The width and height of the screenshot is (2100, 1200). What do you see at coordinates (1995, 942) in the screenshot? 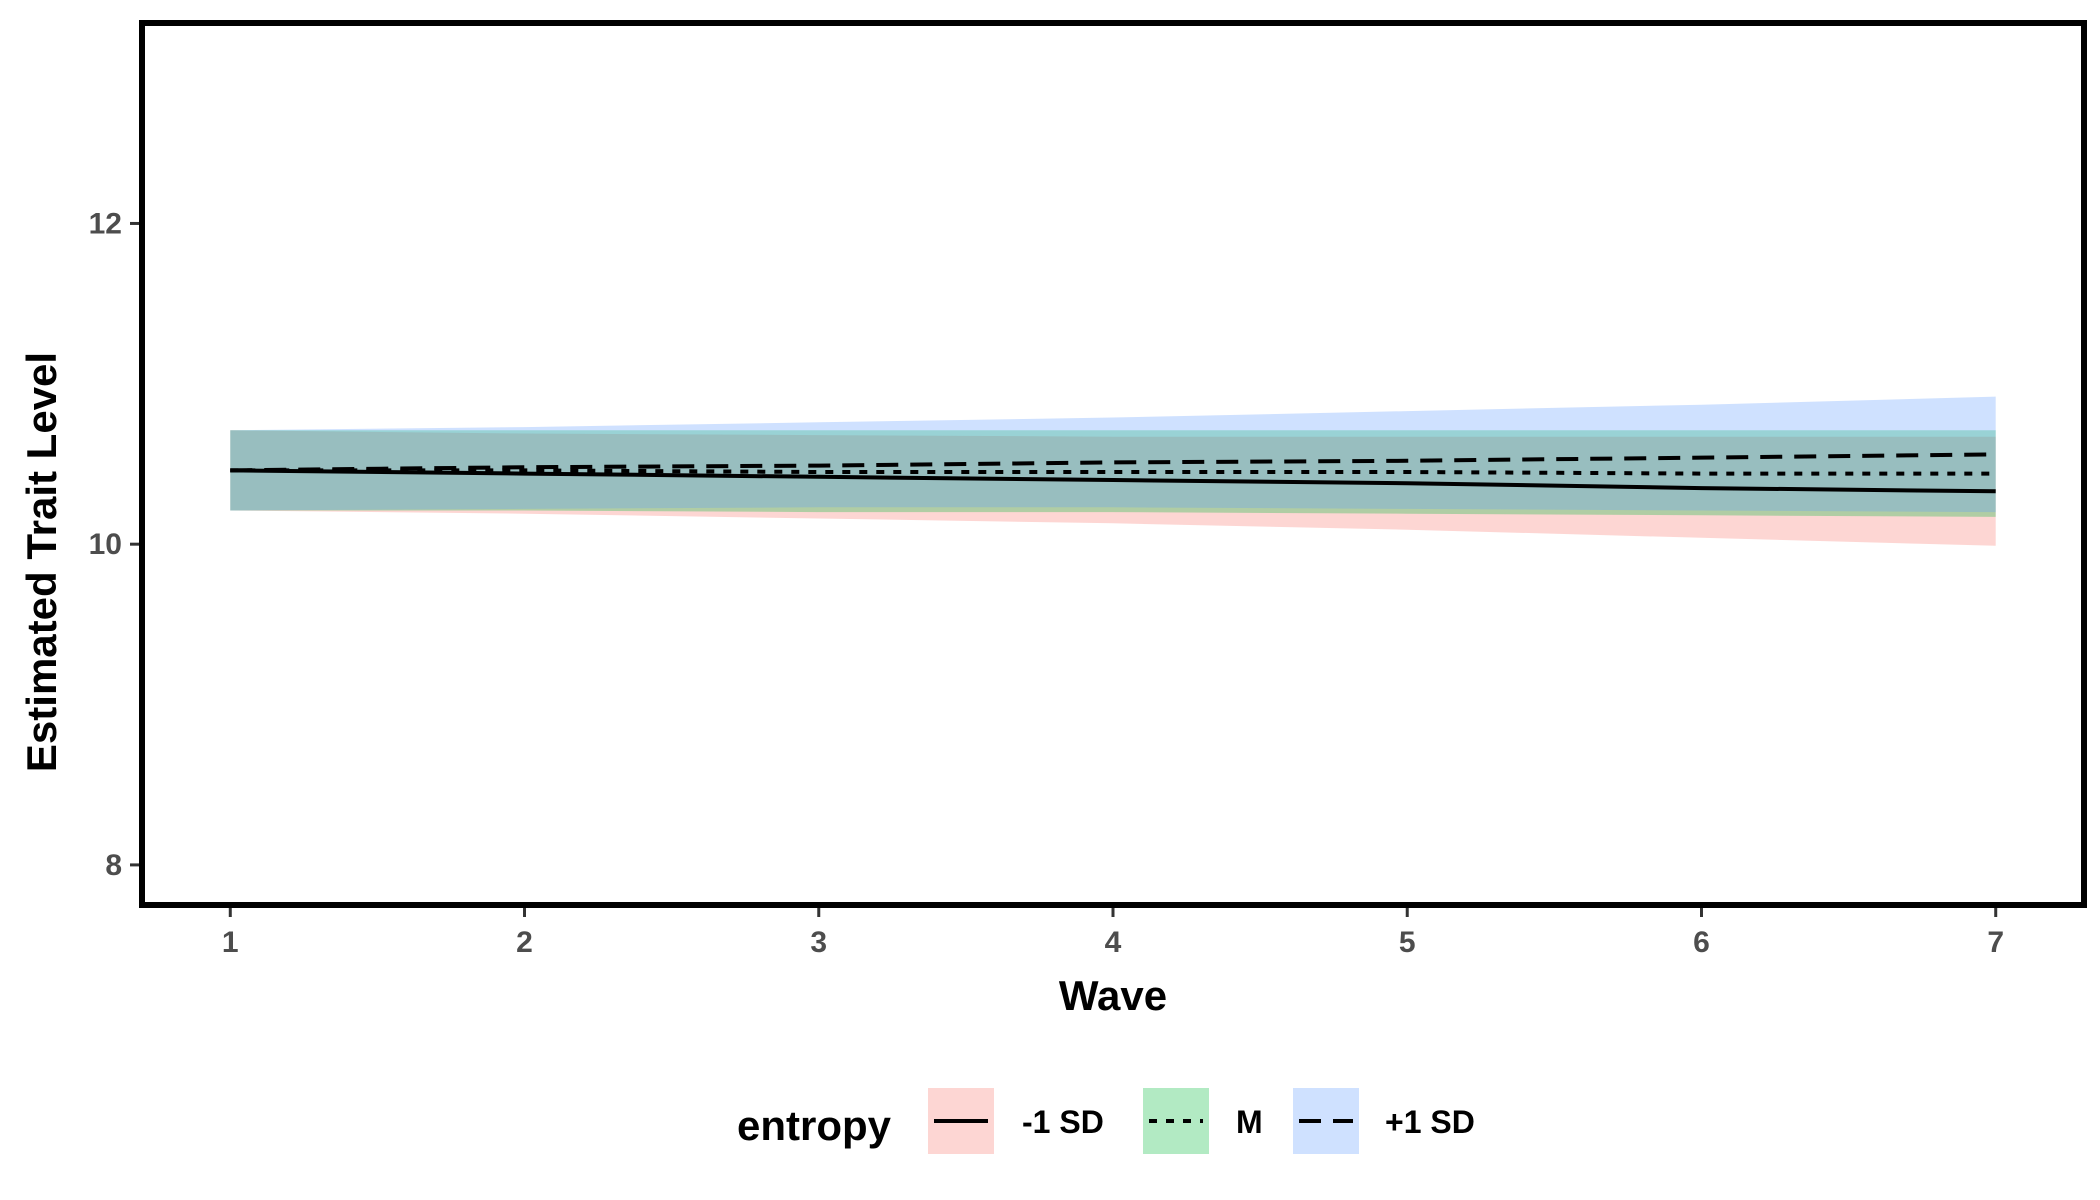
I see `x-tick-label: 7` at bounding box center [1995, 942].